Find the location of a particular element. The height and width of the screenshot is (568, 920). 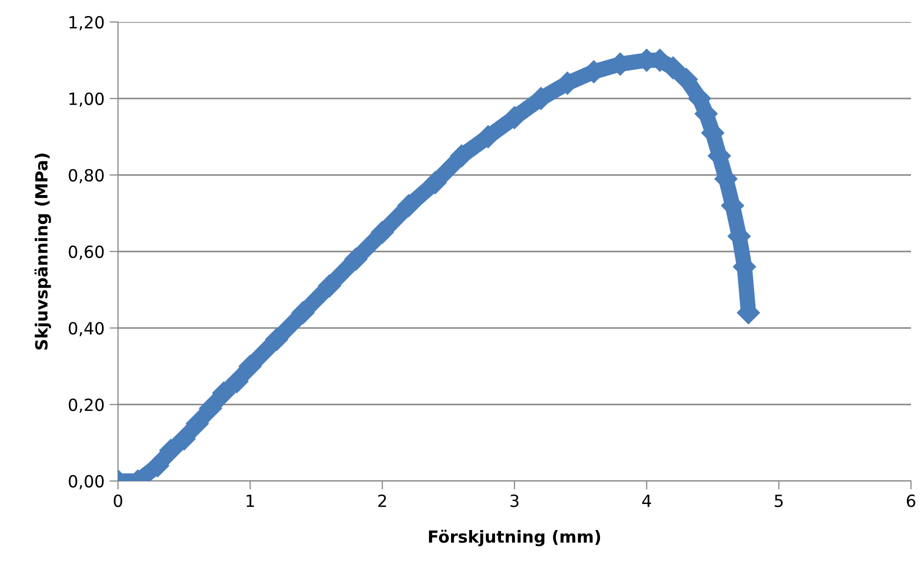

y-tick-label: 0,40 is located at coordinates (86, 329).